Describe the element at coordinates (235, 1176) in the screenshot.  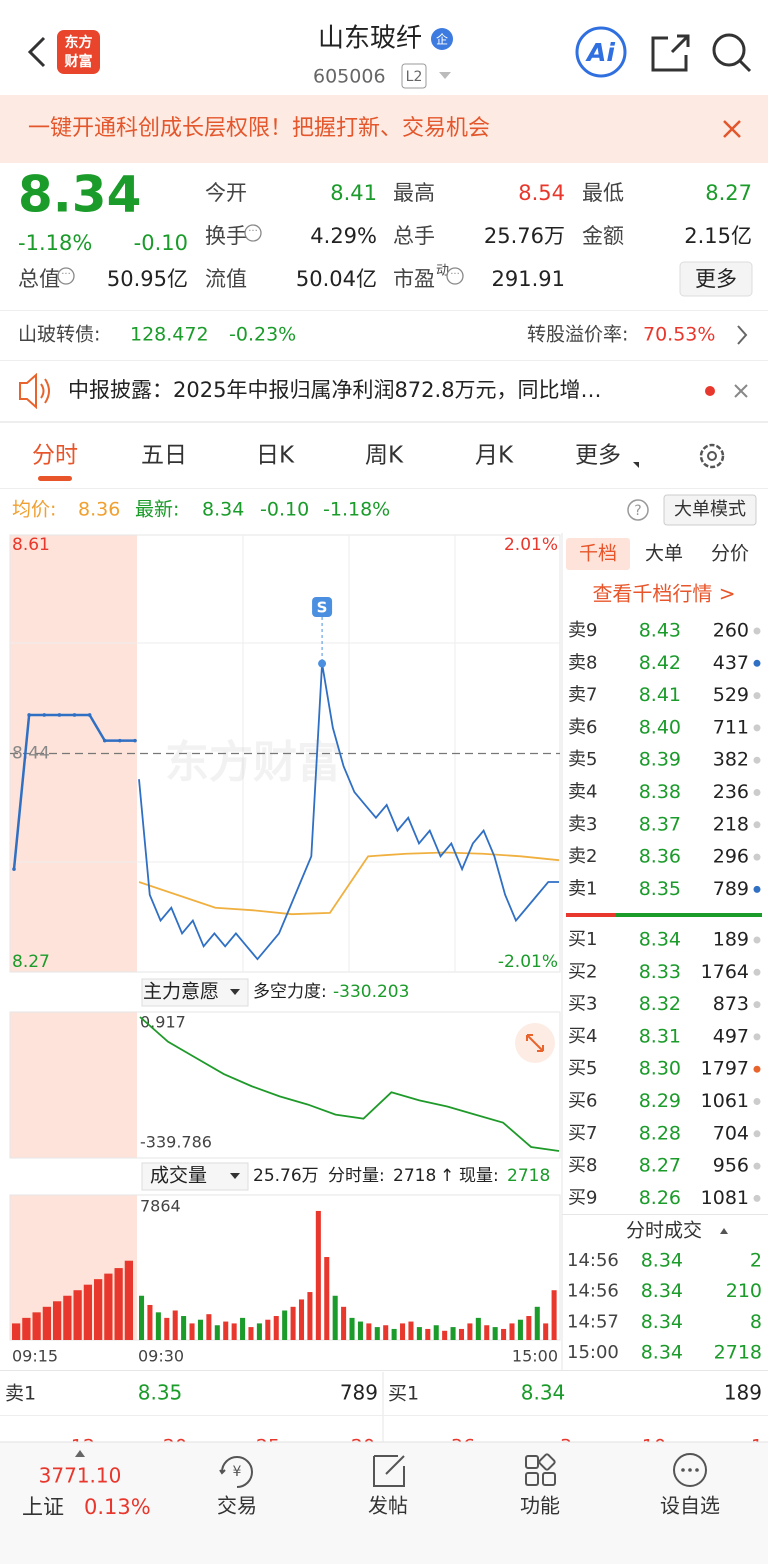
I see `select-arrow` at that location.